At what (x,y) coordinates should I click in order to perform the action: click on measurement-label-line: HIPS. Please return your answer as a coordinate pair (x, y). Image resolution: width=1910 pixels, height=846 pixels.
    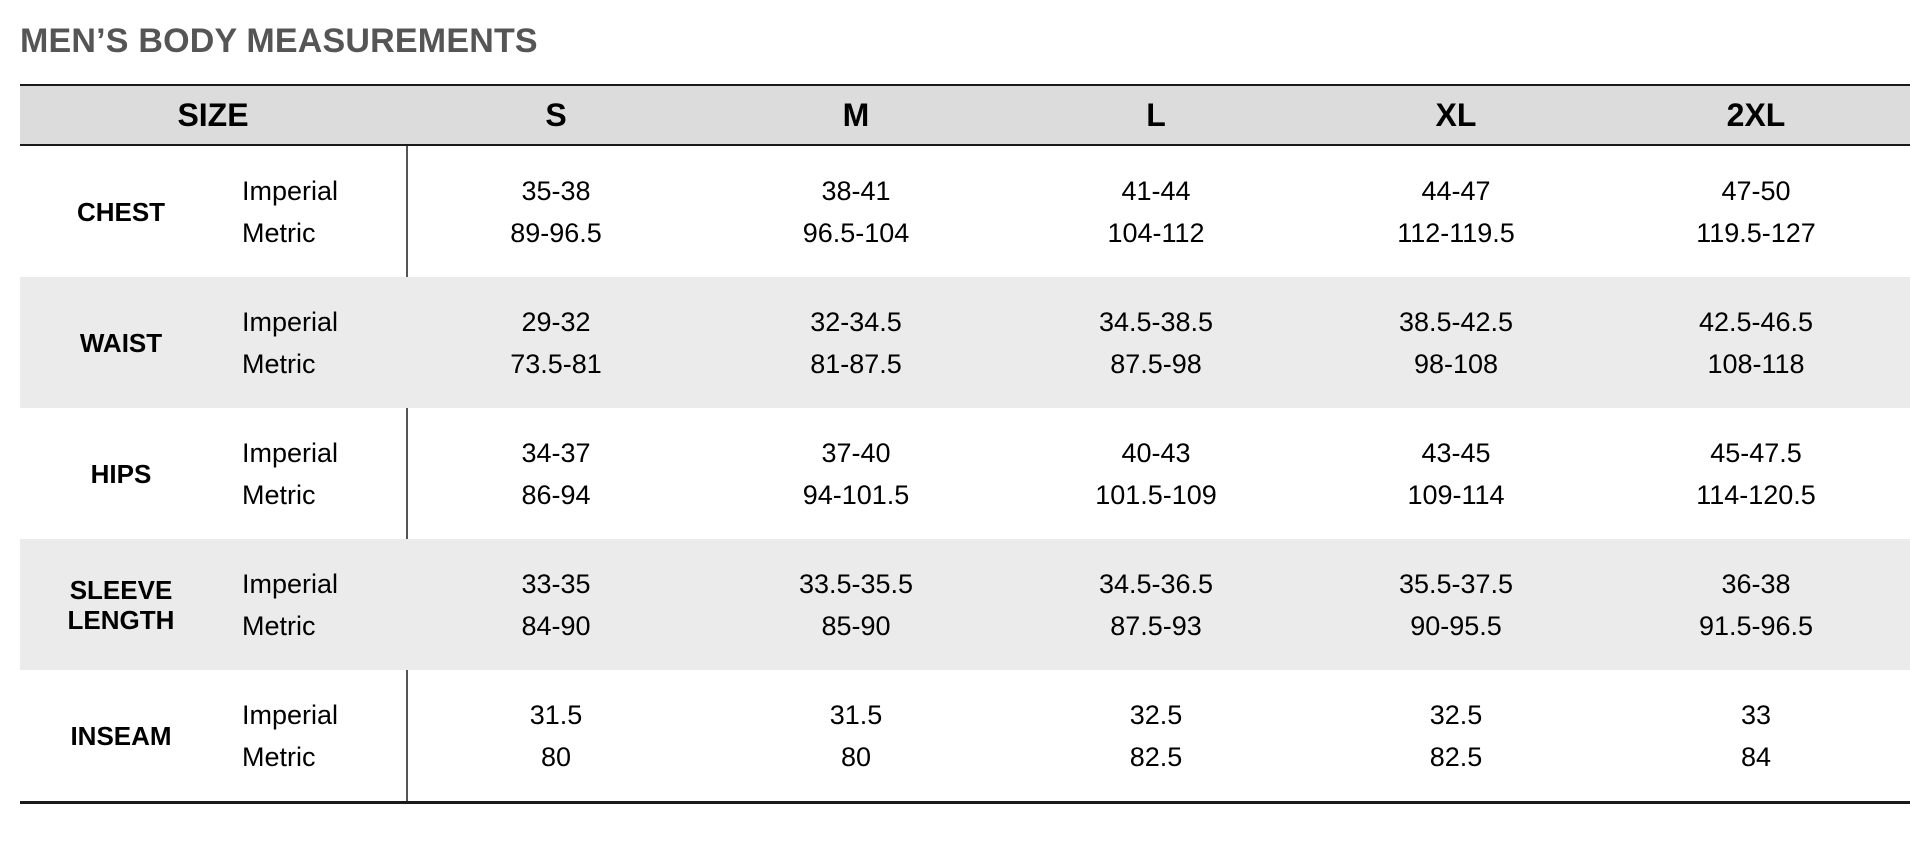
    Looking at the image, I should click on (121, 473).